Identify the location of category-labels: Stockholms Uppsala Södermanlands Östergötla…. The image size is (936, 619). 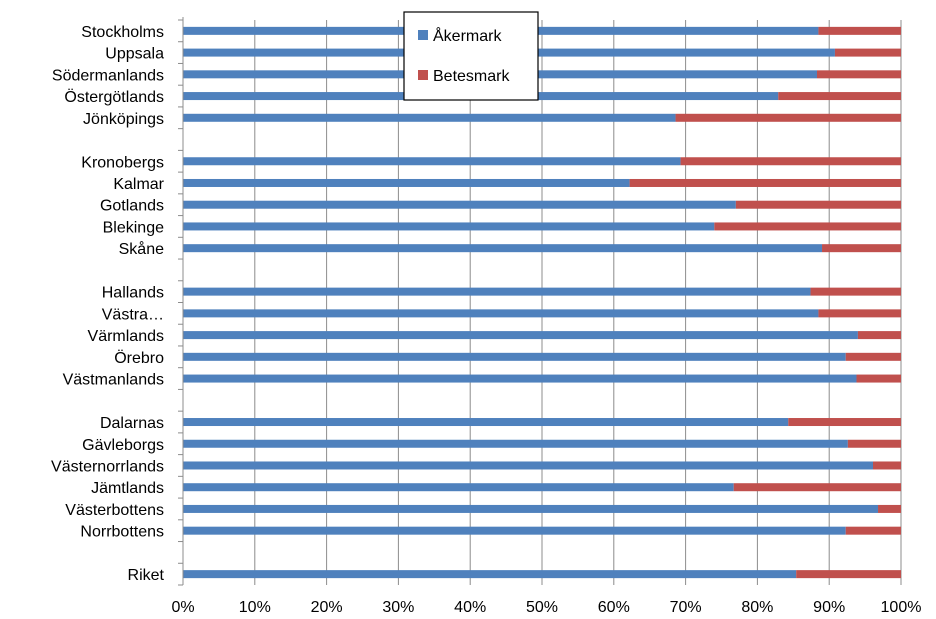
(108, 304).